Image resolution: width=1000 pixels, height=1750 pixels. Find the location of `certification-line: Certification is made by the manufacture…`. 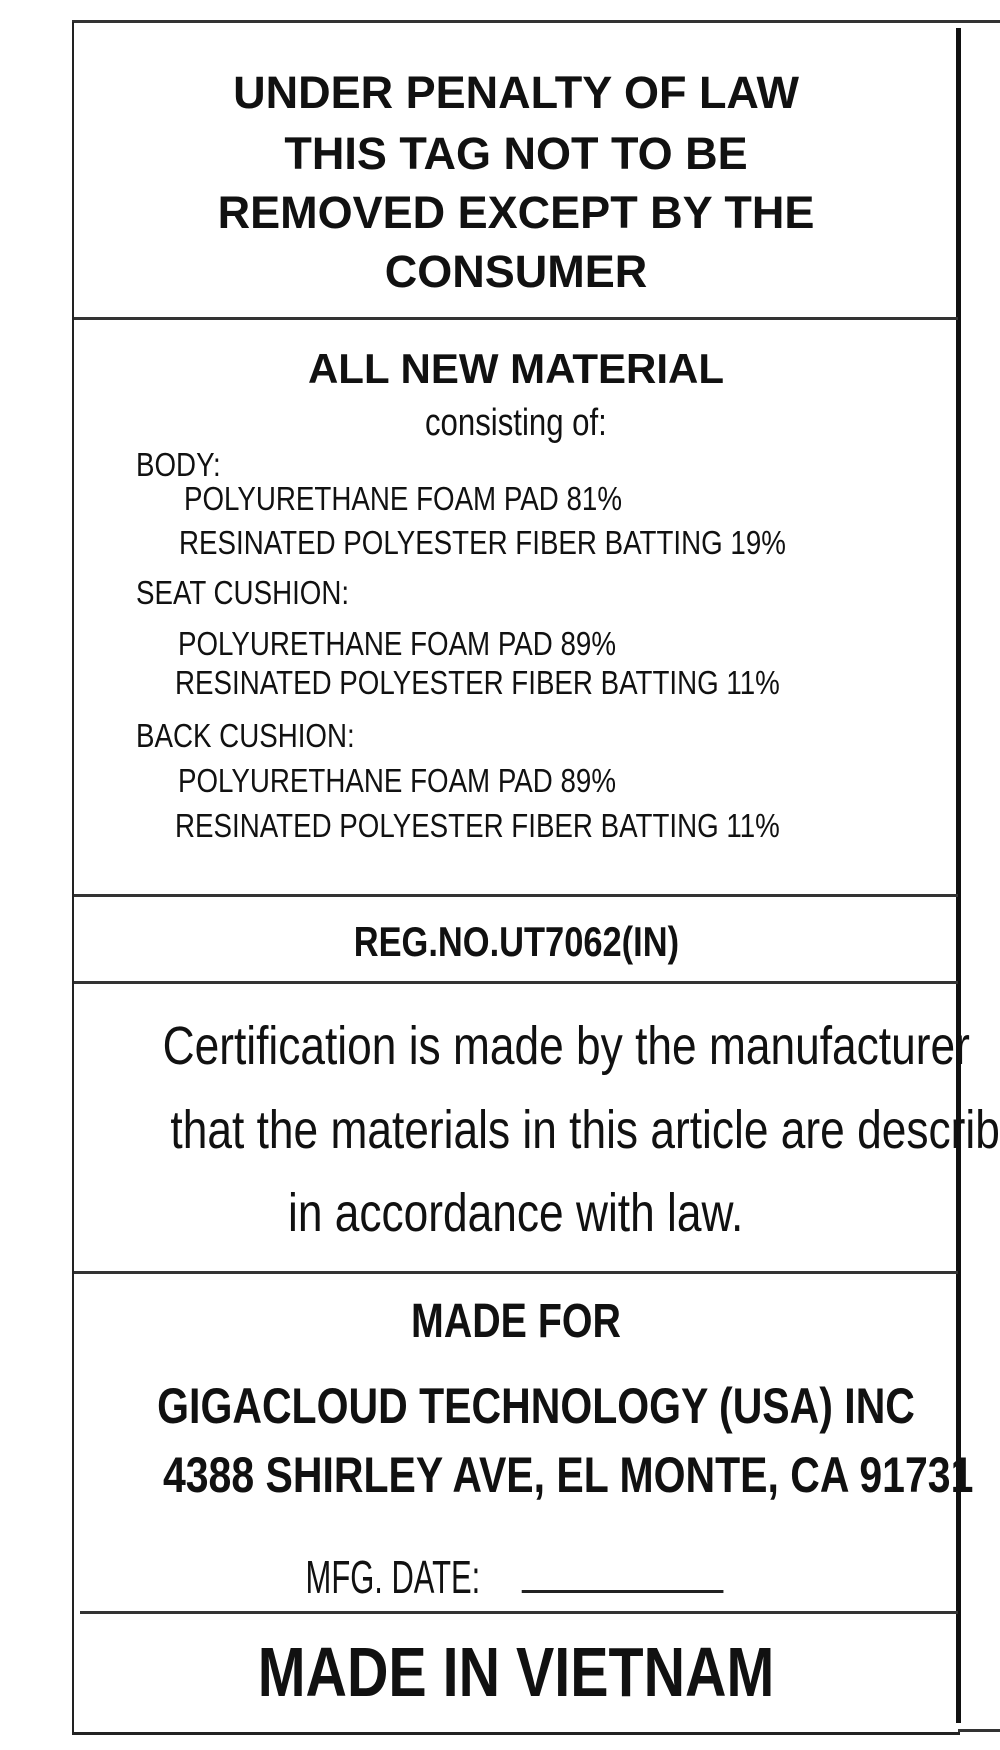

certification-line: Certification is made by the manufacture… is located at coordinates (566, 1046).